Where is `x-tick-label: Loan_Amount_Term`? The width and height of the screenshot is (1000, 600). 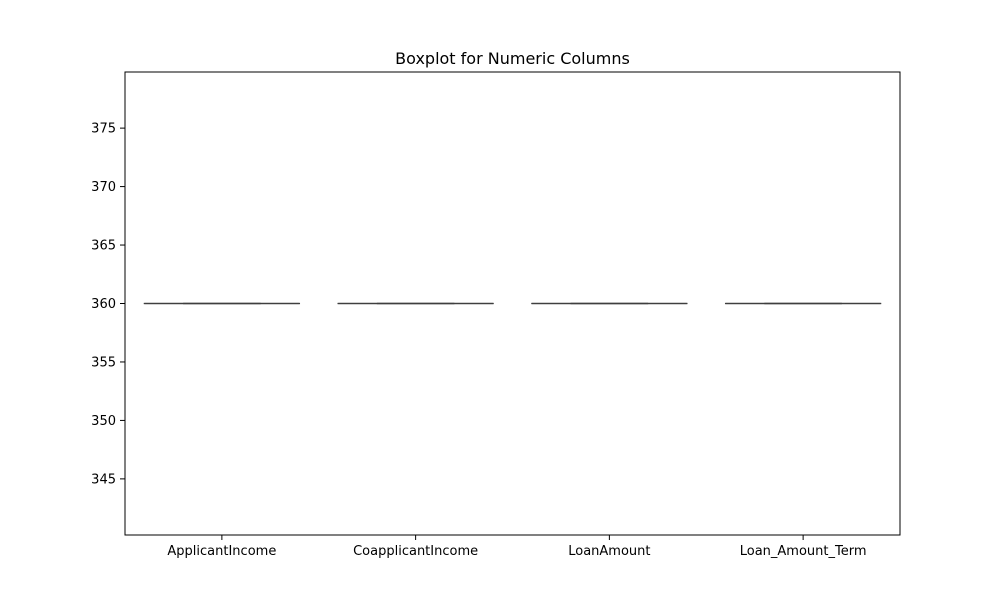 x-tick-label: Loan_Amount_Term is located at coordinates (803, 551).